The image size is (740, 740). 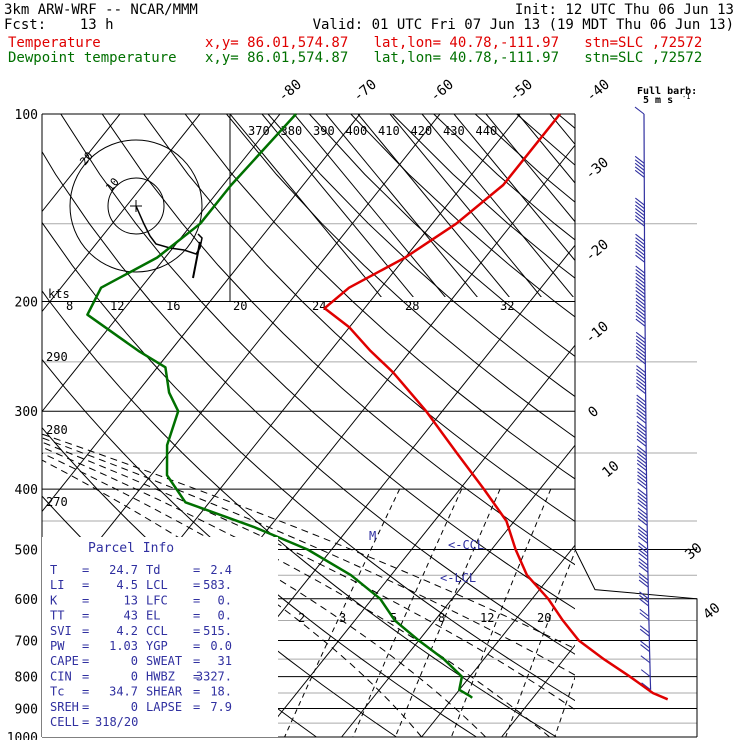 What do you see at coordinates (26, 490) in the screenshot?
I see `pressure-label-400: 400` at bounding box center [26, 490].